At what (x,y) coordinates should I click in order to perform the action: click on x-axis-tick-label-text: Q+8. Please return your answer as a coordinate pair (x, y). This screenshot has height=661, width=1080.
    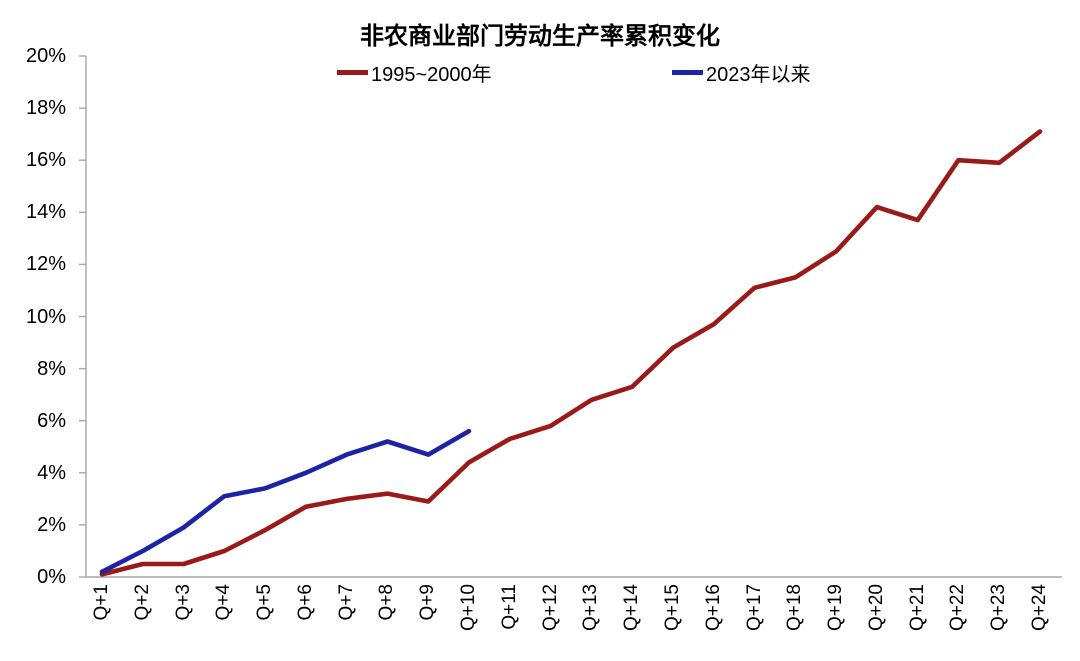
    Looking at the image, I should click on (387, 602).